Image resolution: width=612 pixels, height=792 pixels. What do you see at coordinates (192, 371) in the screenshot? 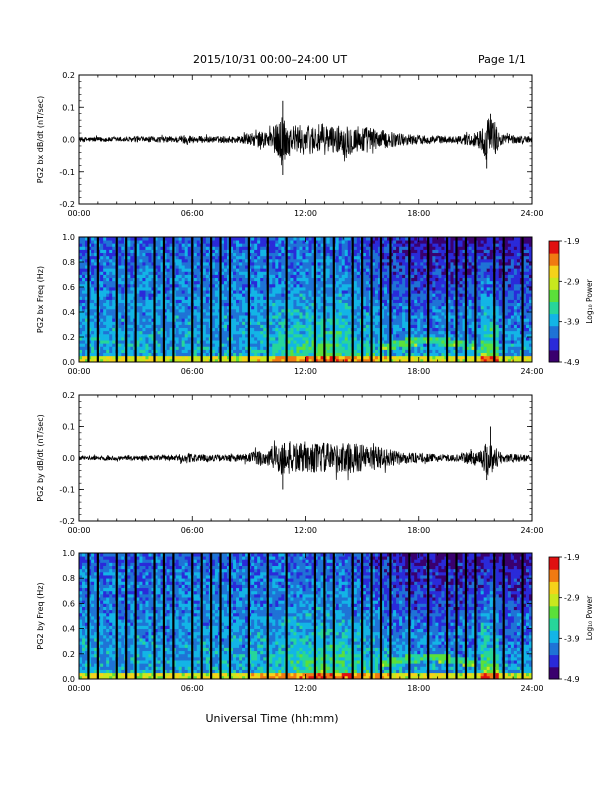
I see `bx-spectrogram-xtick-label: 06:00` at bounding box center [192, 371].